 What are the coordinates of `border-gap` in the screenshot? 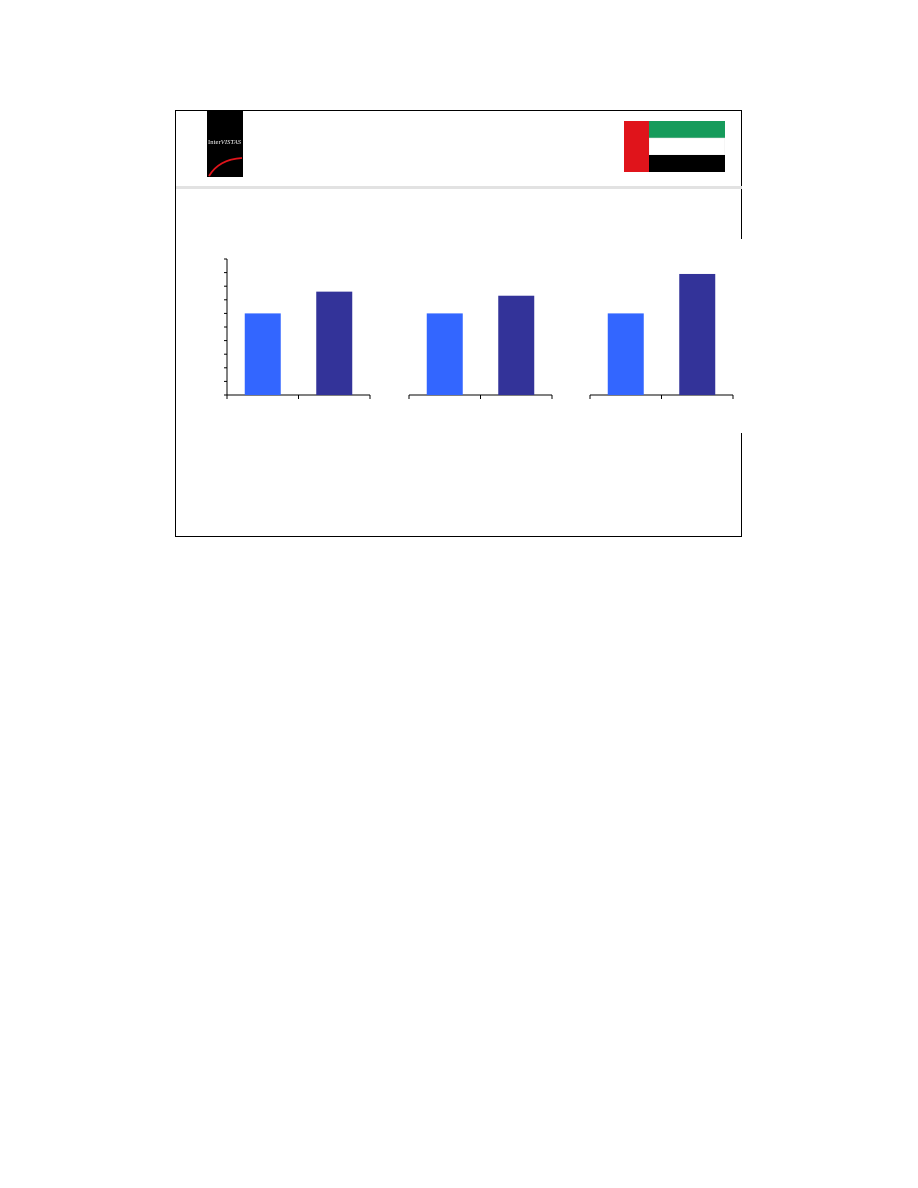 It's located at (742, 336).